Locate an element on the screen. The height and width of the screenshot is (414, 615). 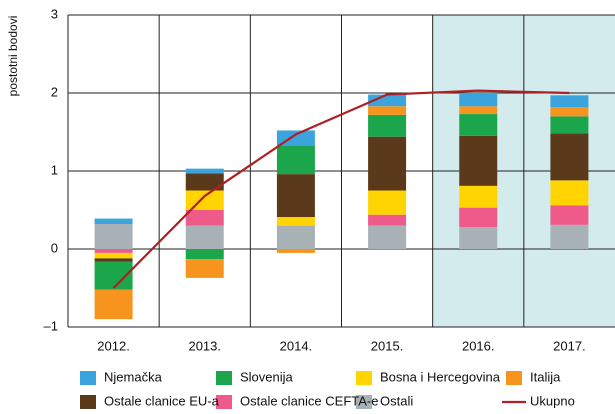
x-tick-label: 2012. is located at coordinates (113, 345).